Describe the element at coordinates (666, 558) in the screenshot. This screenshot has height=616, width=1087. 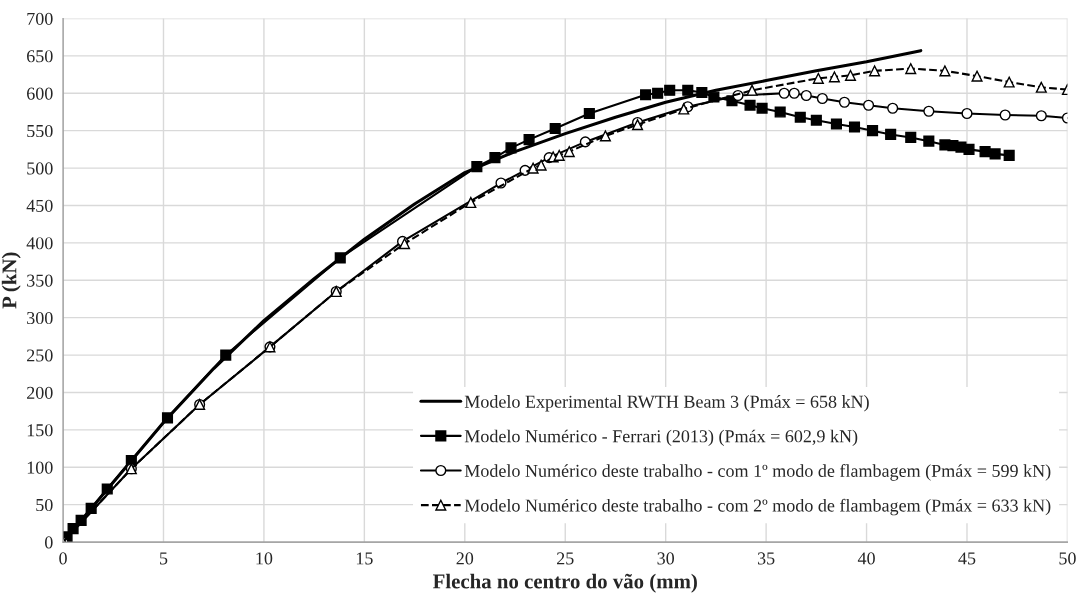
I see `x-tick-label: 30` at that location.